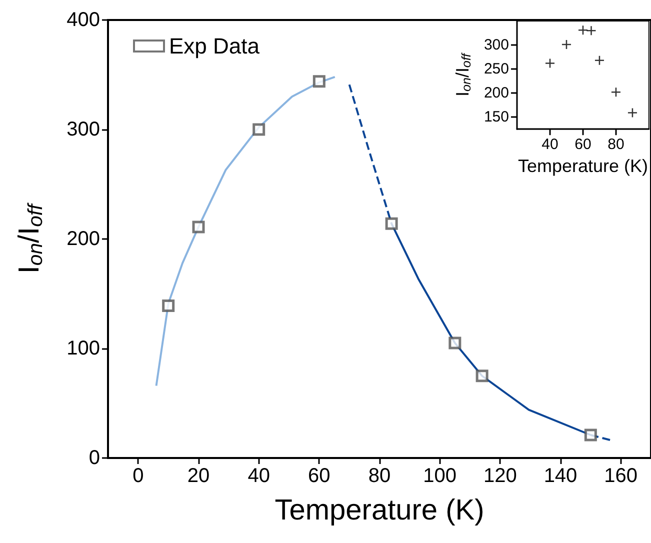  What do you see at coordinates (214, 46) in the screenshot?
I see `legend-label: Exp Data` at bounding box center [214, 46].